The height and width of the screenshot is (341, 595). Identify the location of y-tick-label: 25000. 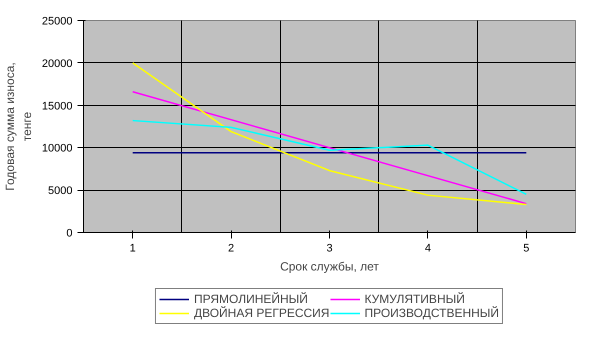
(57, 22).